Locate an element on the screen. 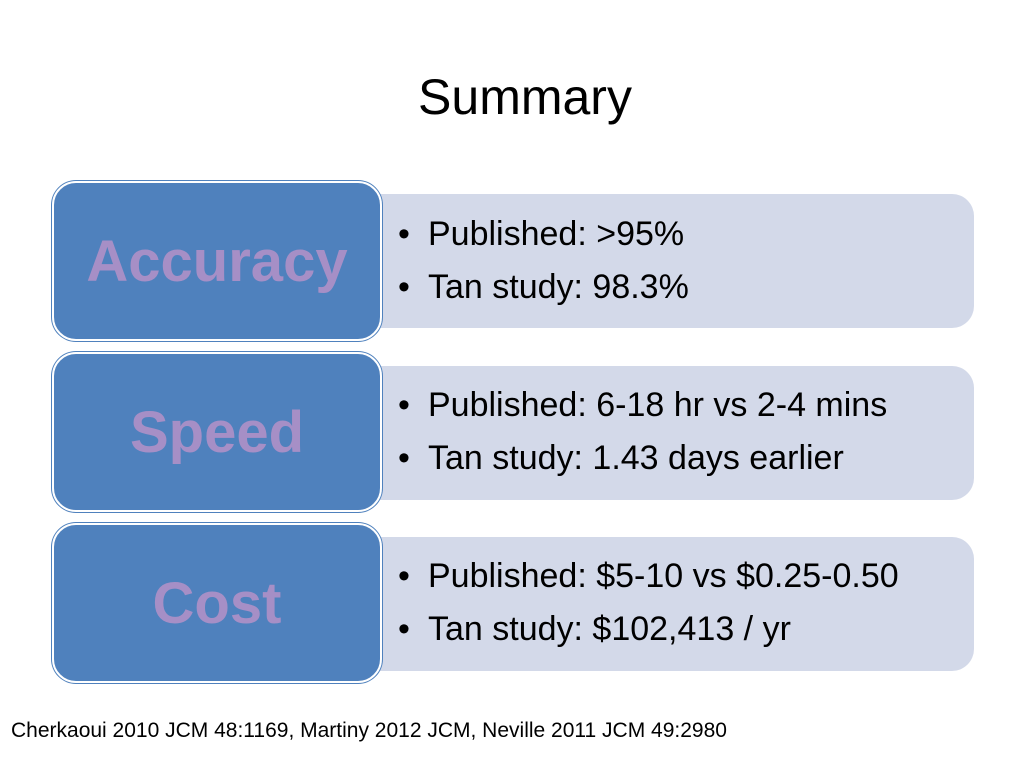 The height and width of the screenshot is (768, 1024). slide-title: Summary is located at coordinates (525, 97).